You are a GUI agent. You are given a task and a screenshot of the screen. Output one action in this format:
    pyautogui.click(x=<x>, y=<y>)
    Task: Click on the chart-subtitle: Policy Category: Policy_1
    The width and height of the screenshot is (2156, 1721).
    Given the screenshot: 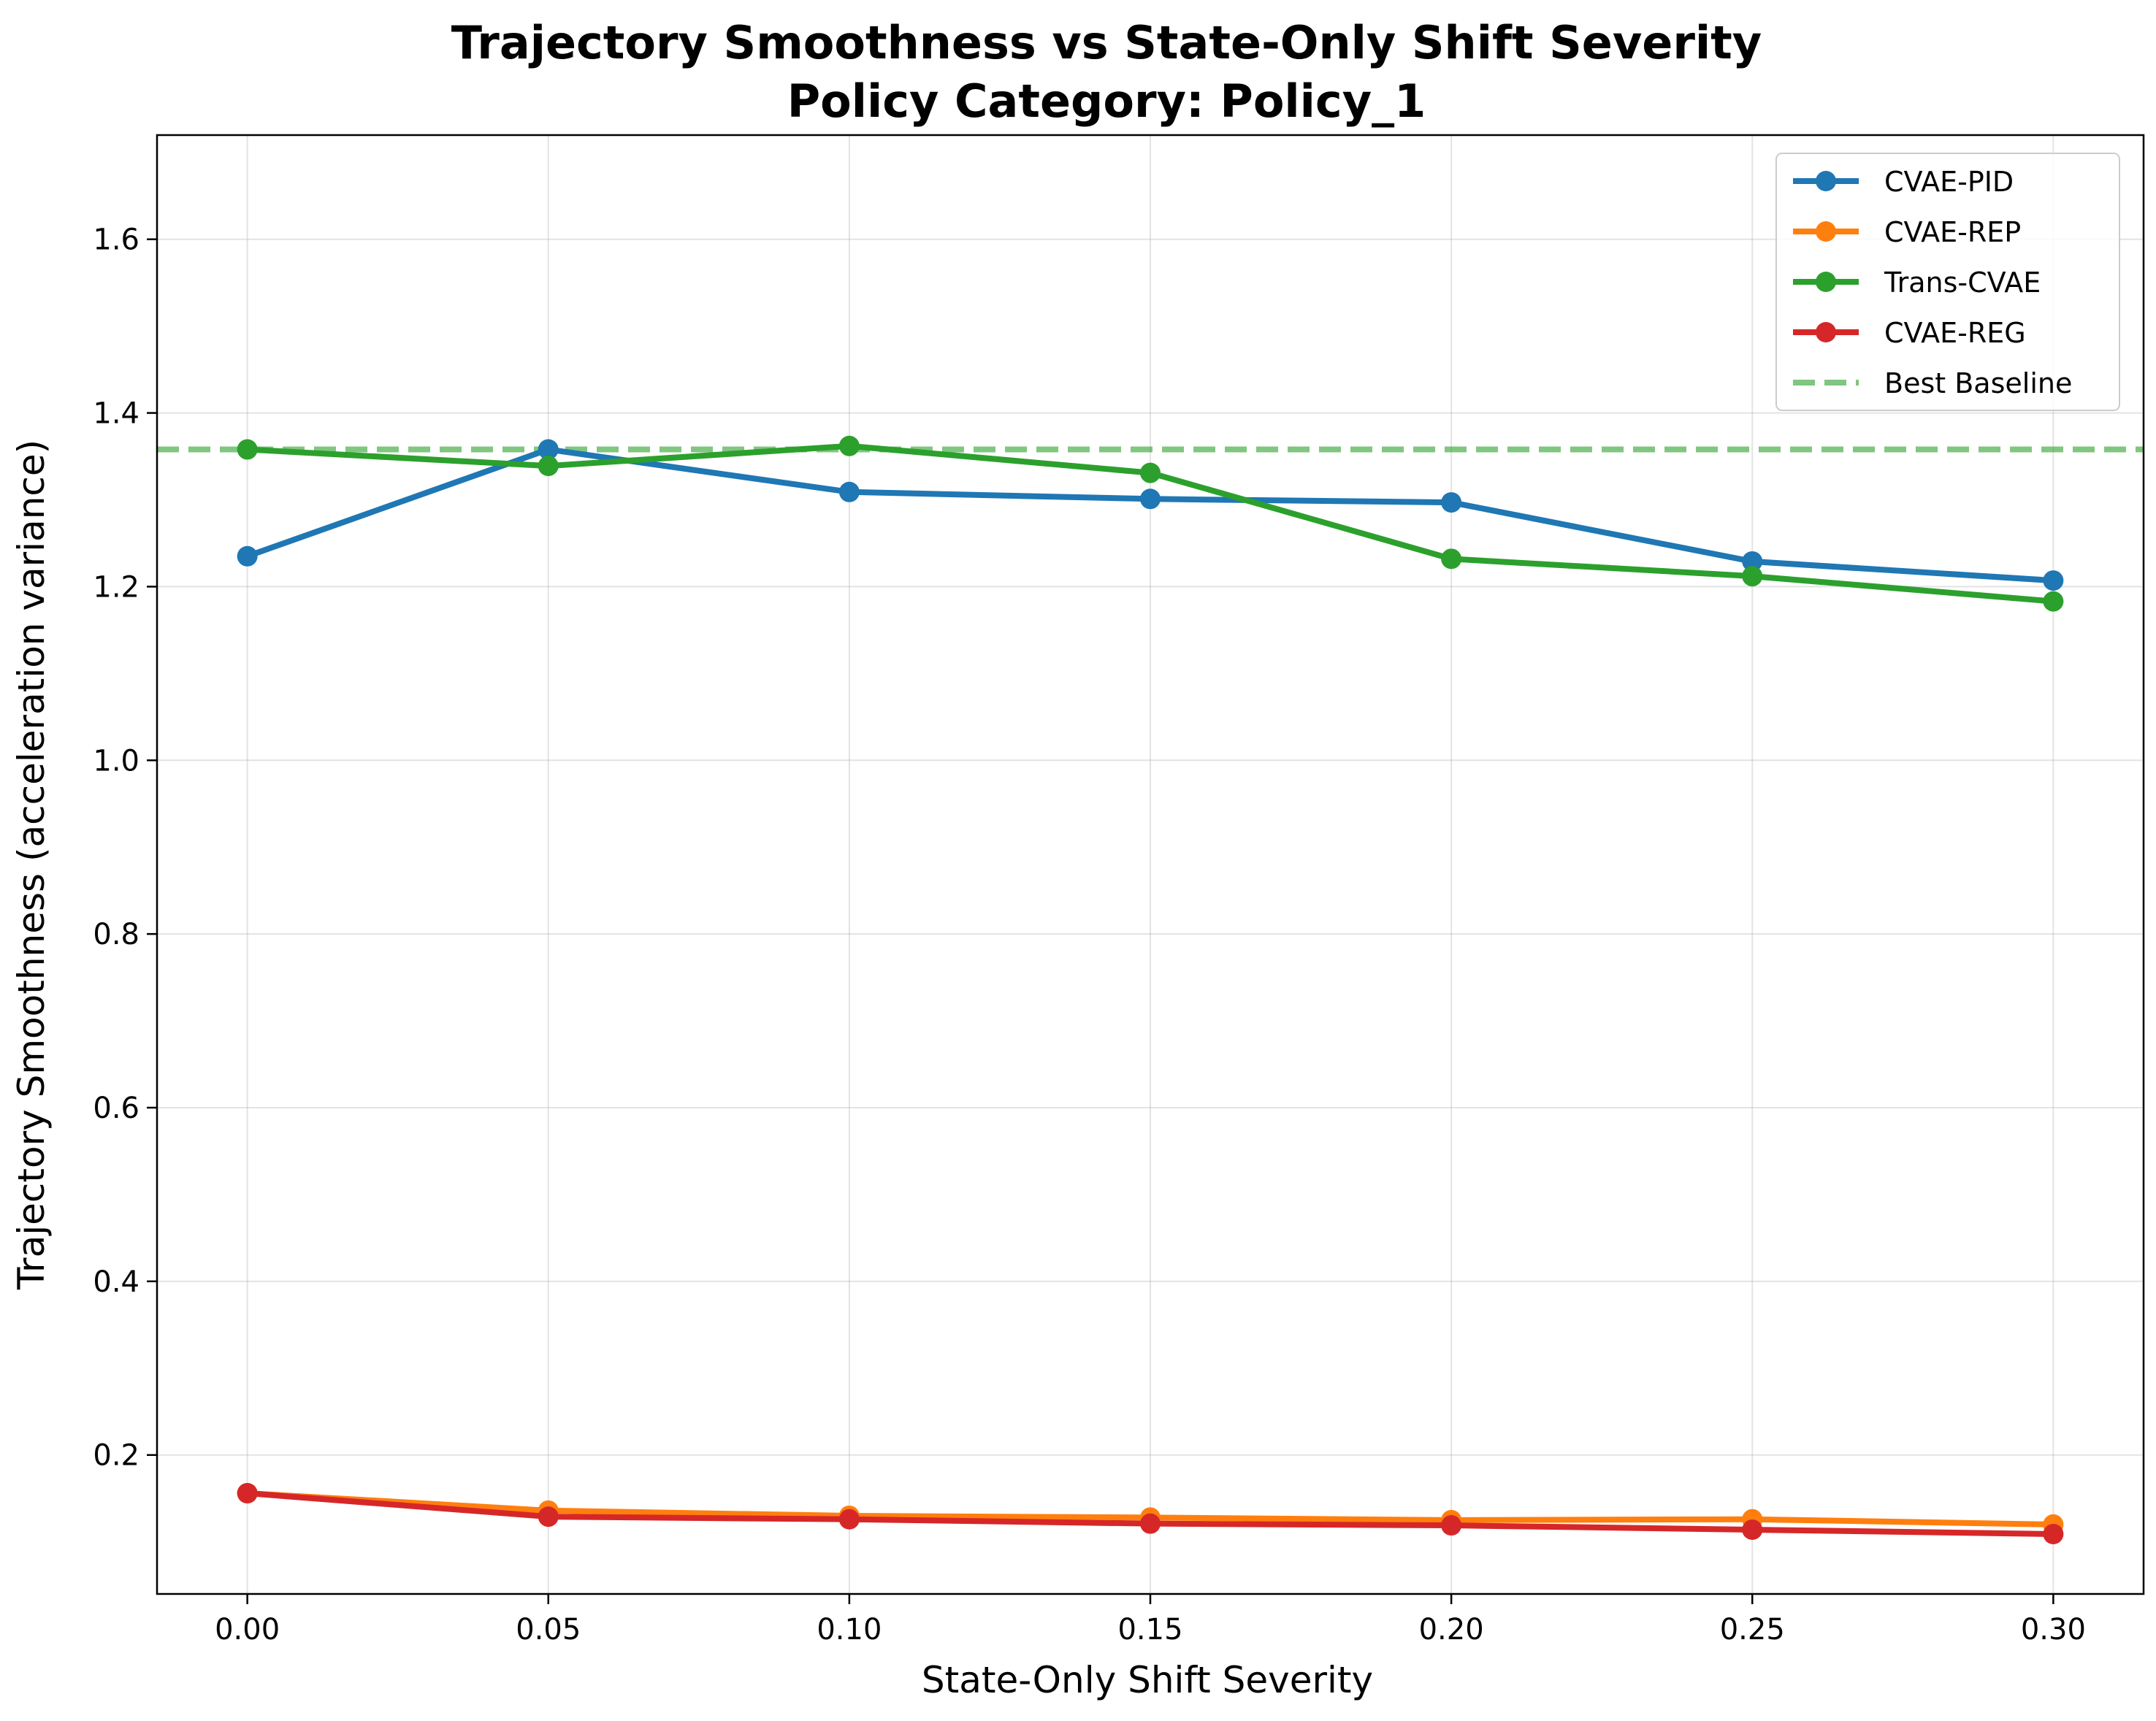 What is the action you would take?
    pyautogui.click(x=1107, y=101)
    